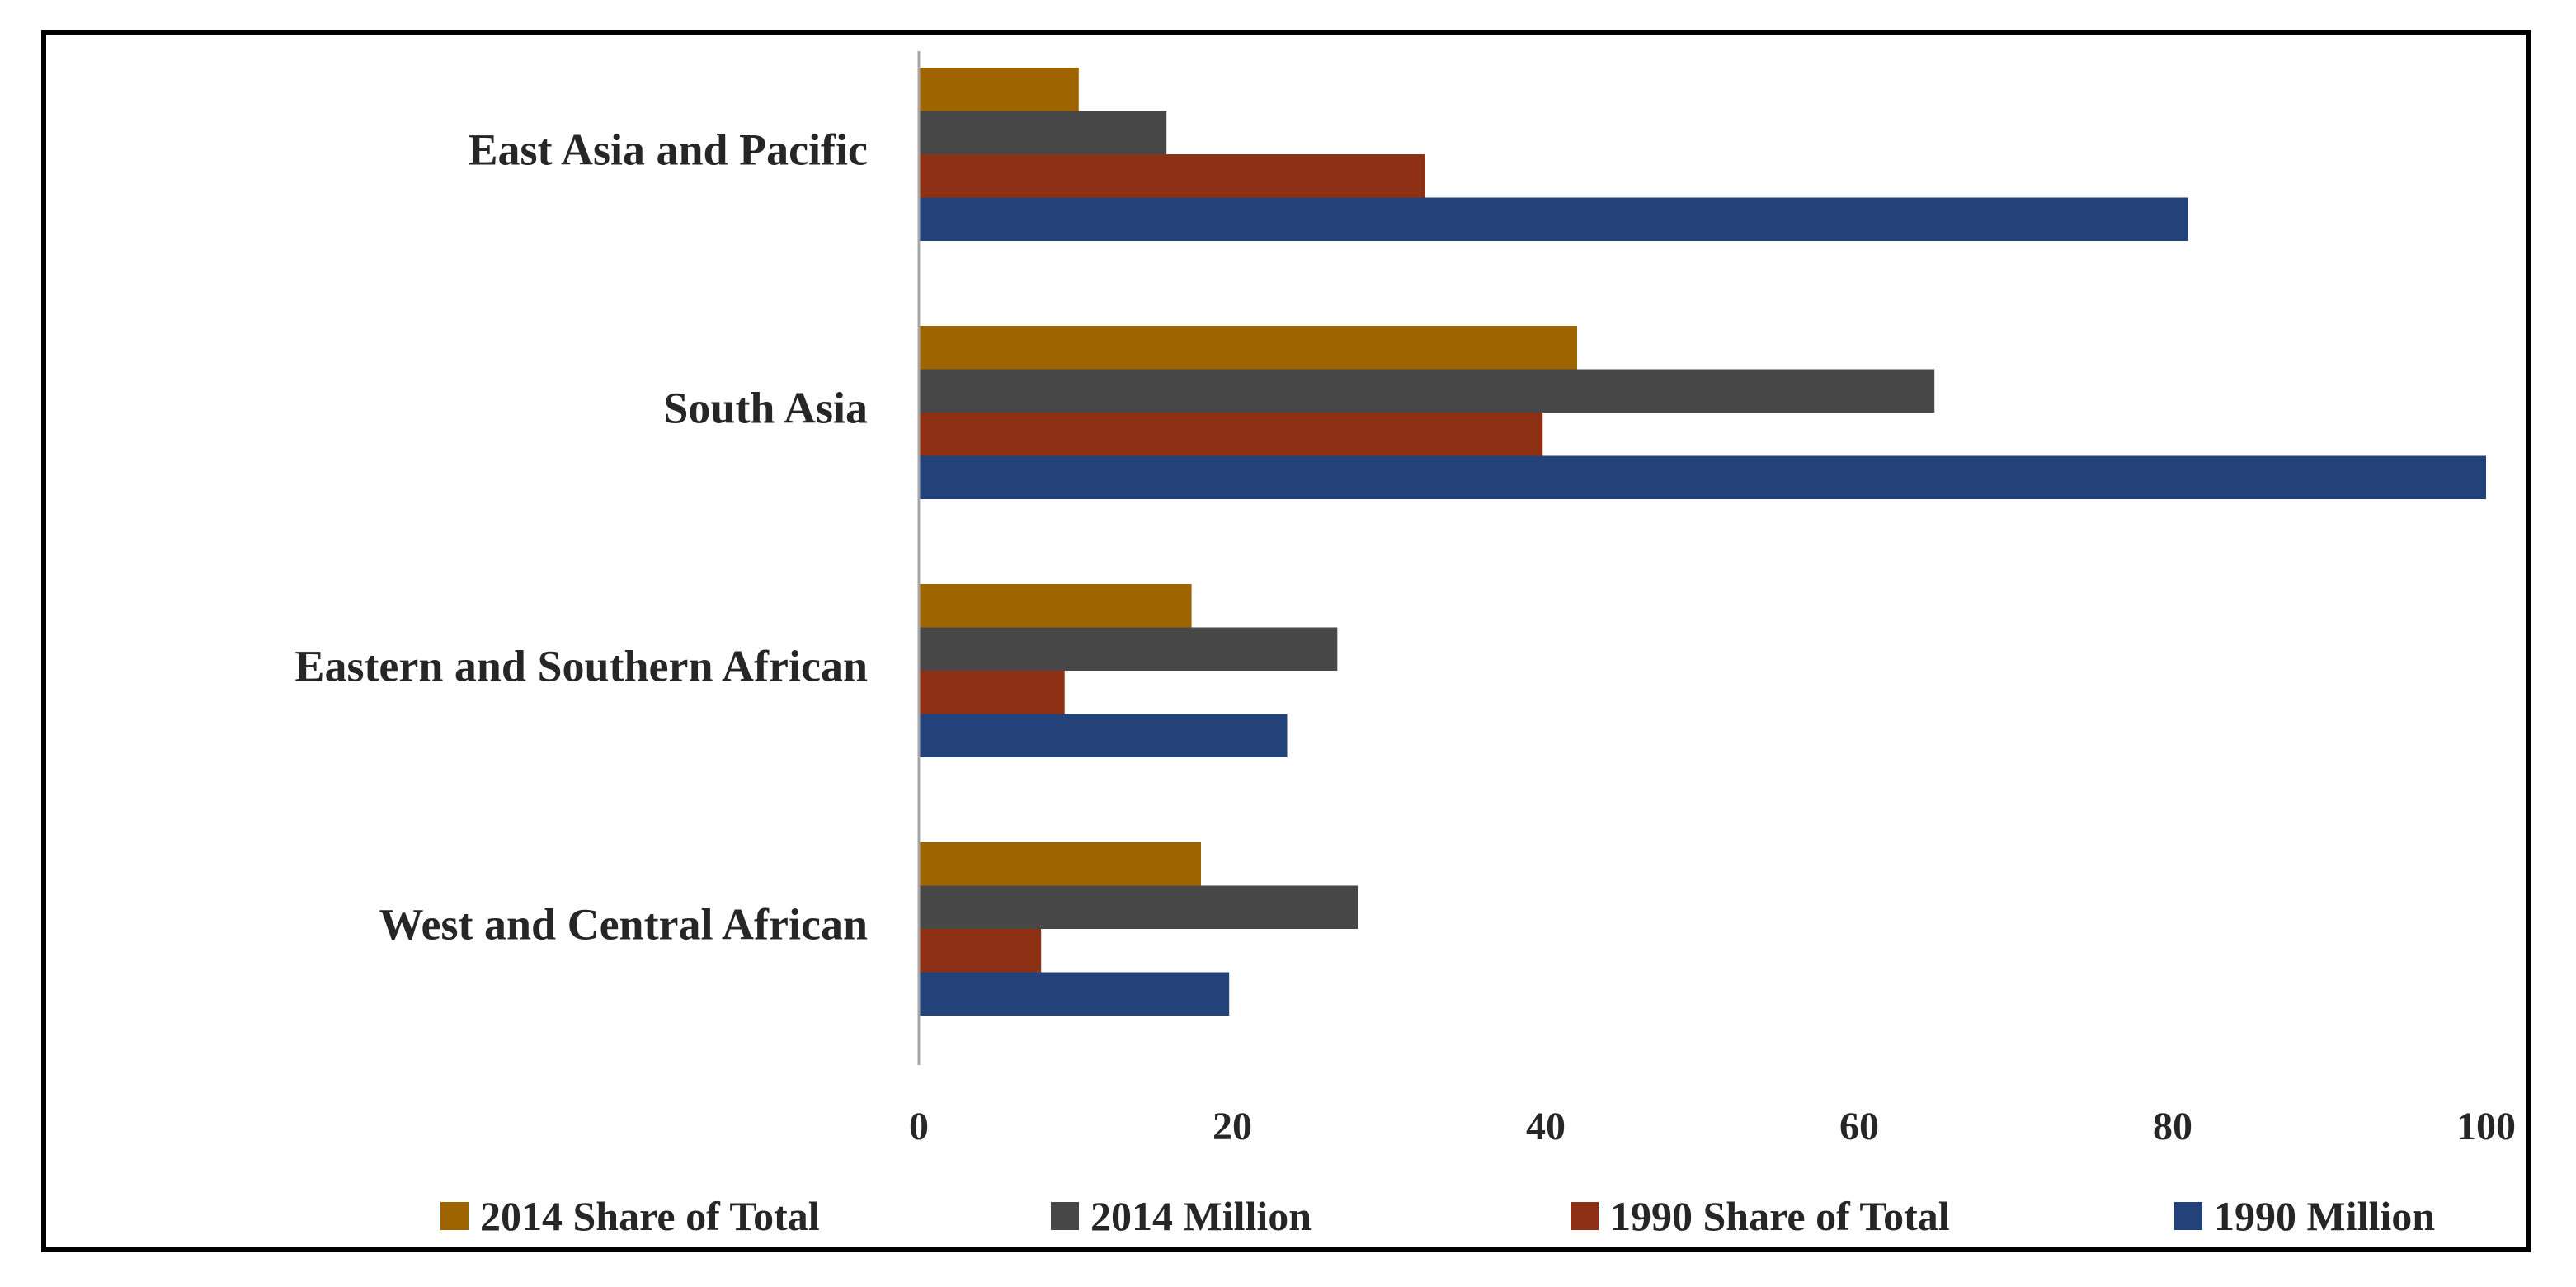 The image size is (2576, 1287). What do you see at coordinates (581, 666) in the screenshot?
I see `category-label-eastern-and-southern-african: Eastern and Southern African` at bounding box center [581, 666].